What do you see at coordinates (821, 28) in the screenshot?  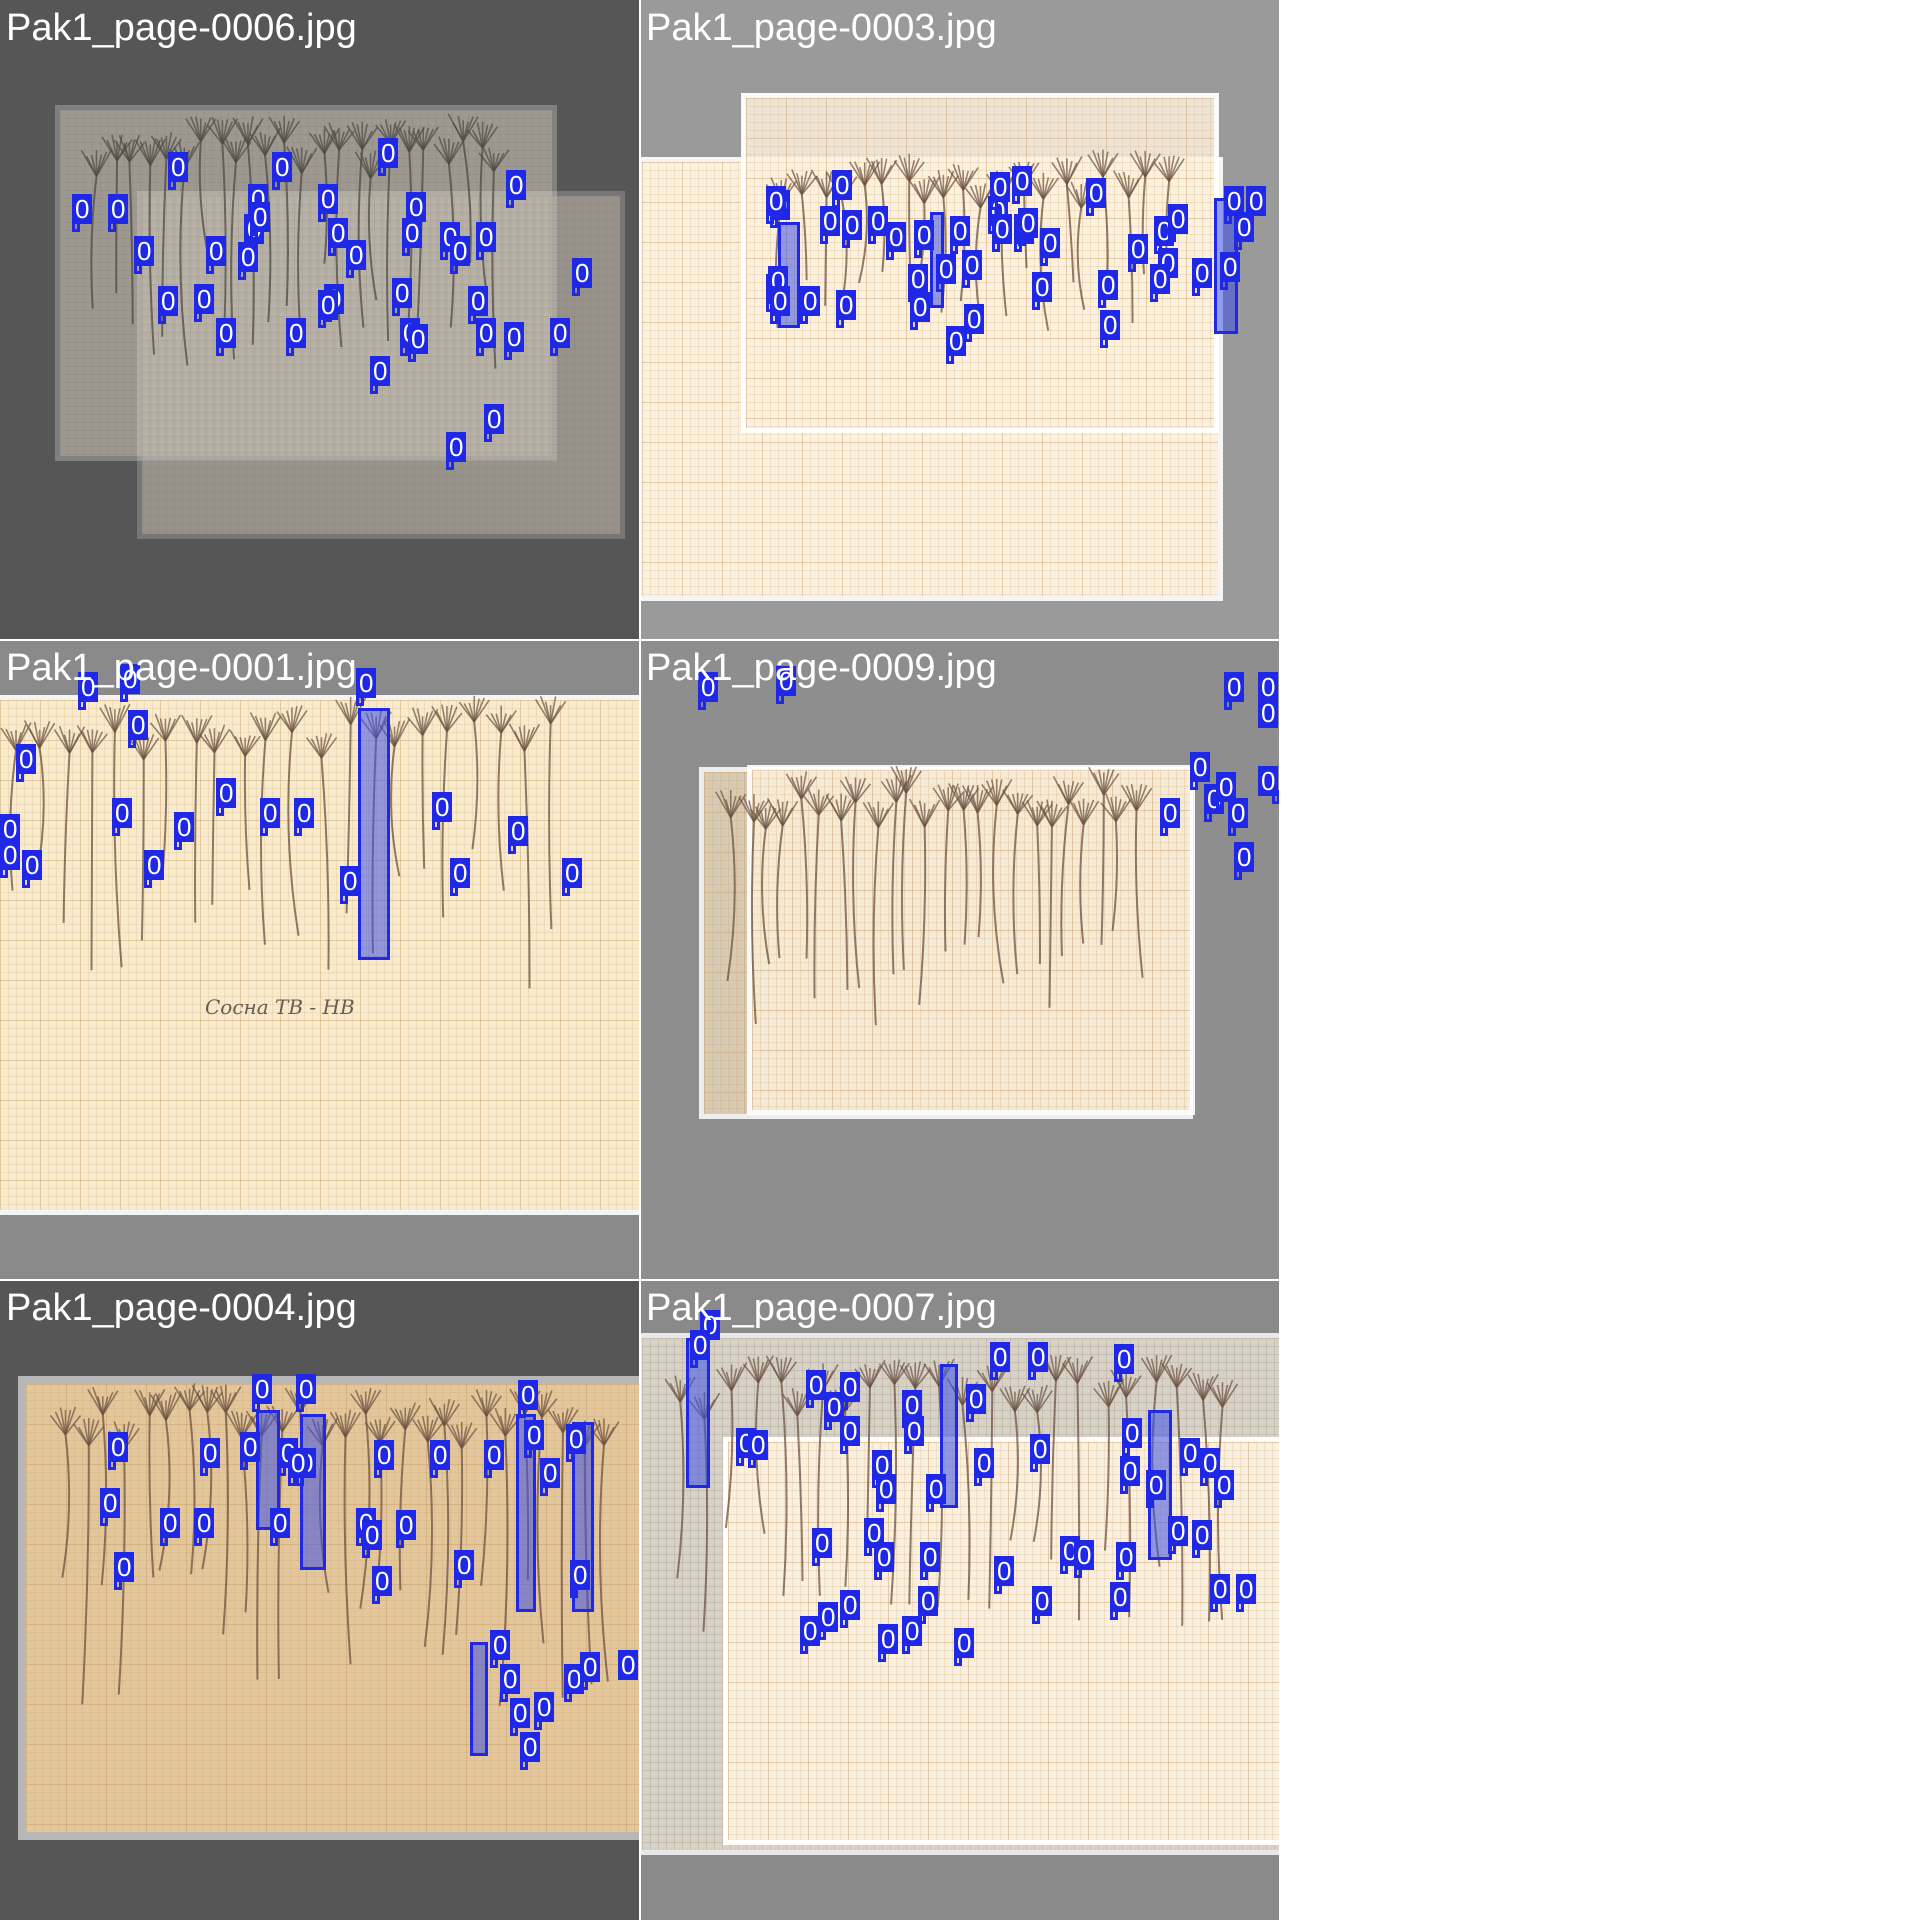 I see `tile-title: Pak1_page-0003.jpg` at bounding box center [821, 28].